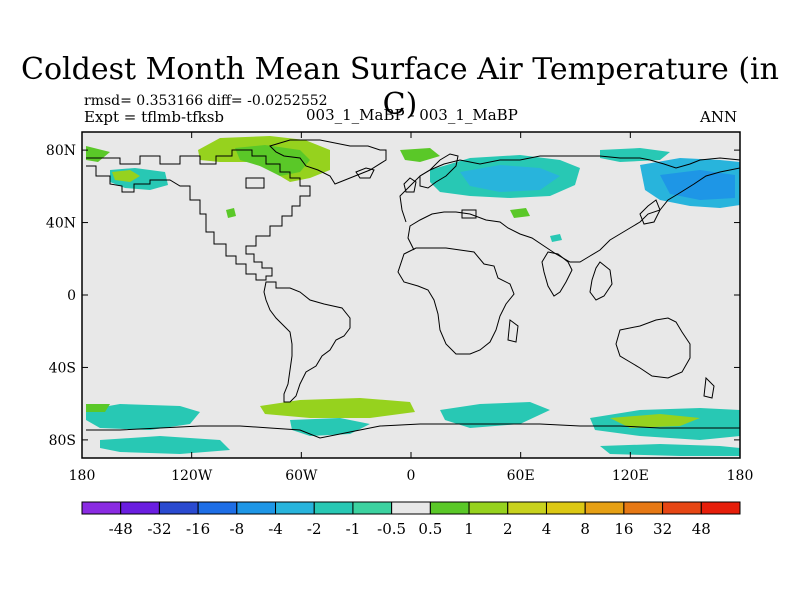  I want to click on coast-greenland, so click(328, 162).